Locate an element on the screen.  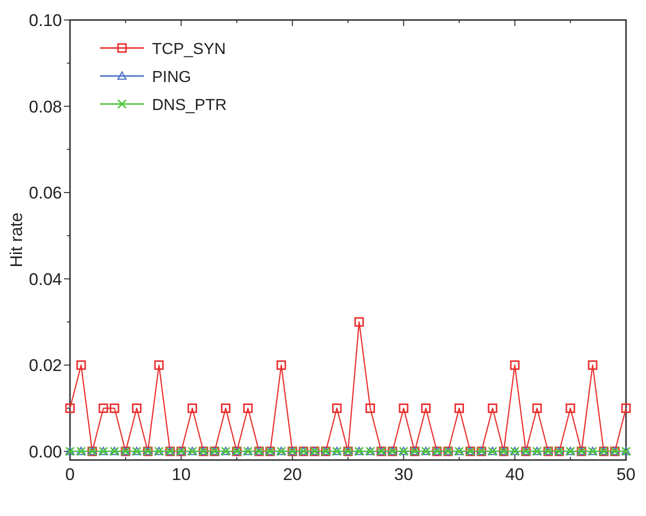
y-tick-label: 0.10 is located at coordinates (45, 20).